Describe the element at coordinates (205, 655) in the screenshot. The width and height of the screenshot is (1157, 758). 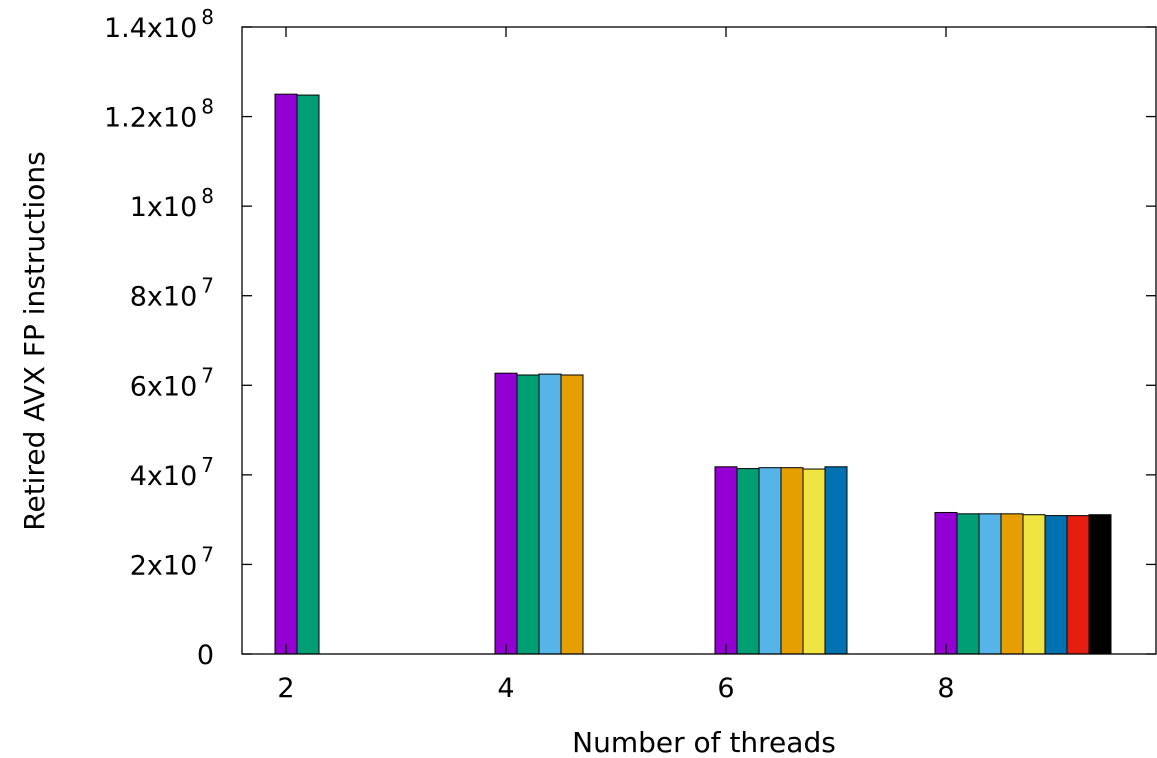
I see `y-tick-label: 0` at that location.